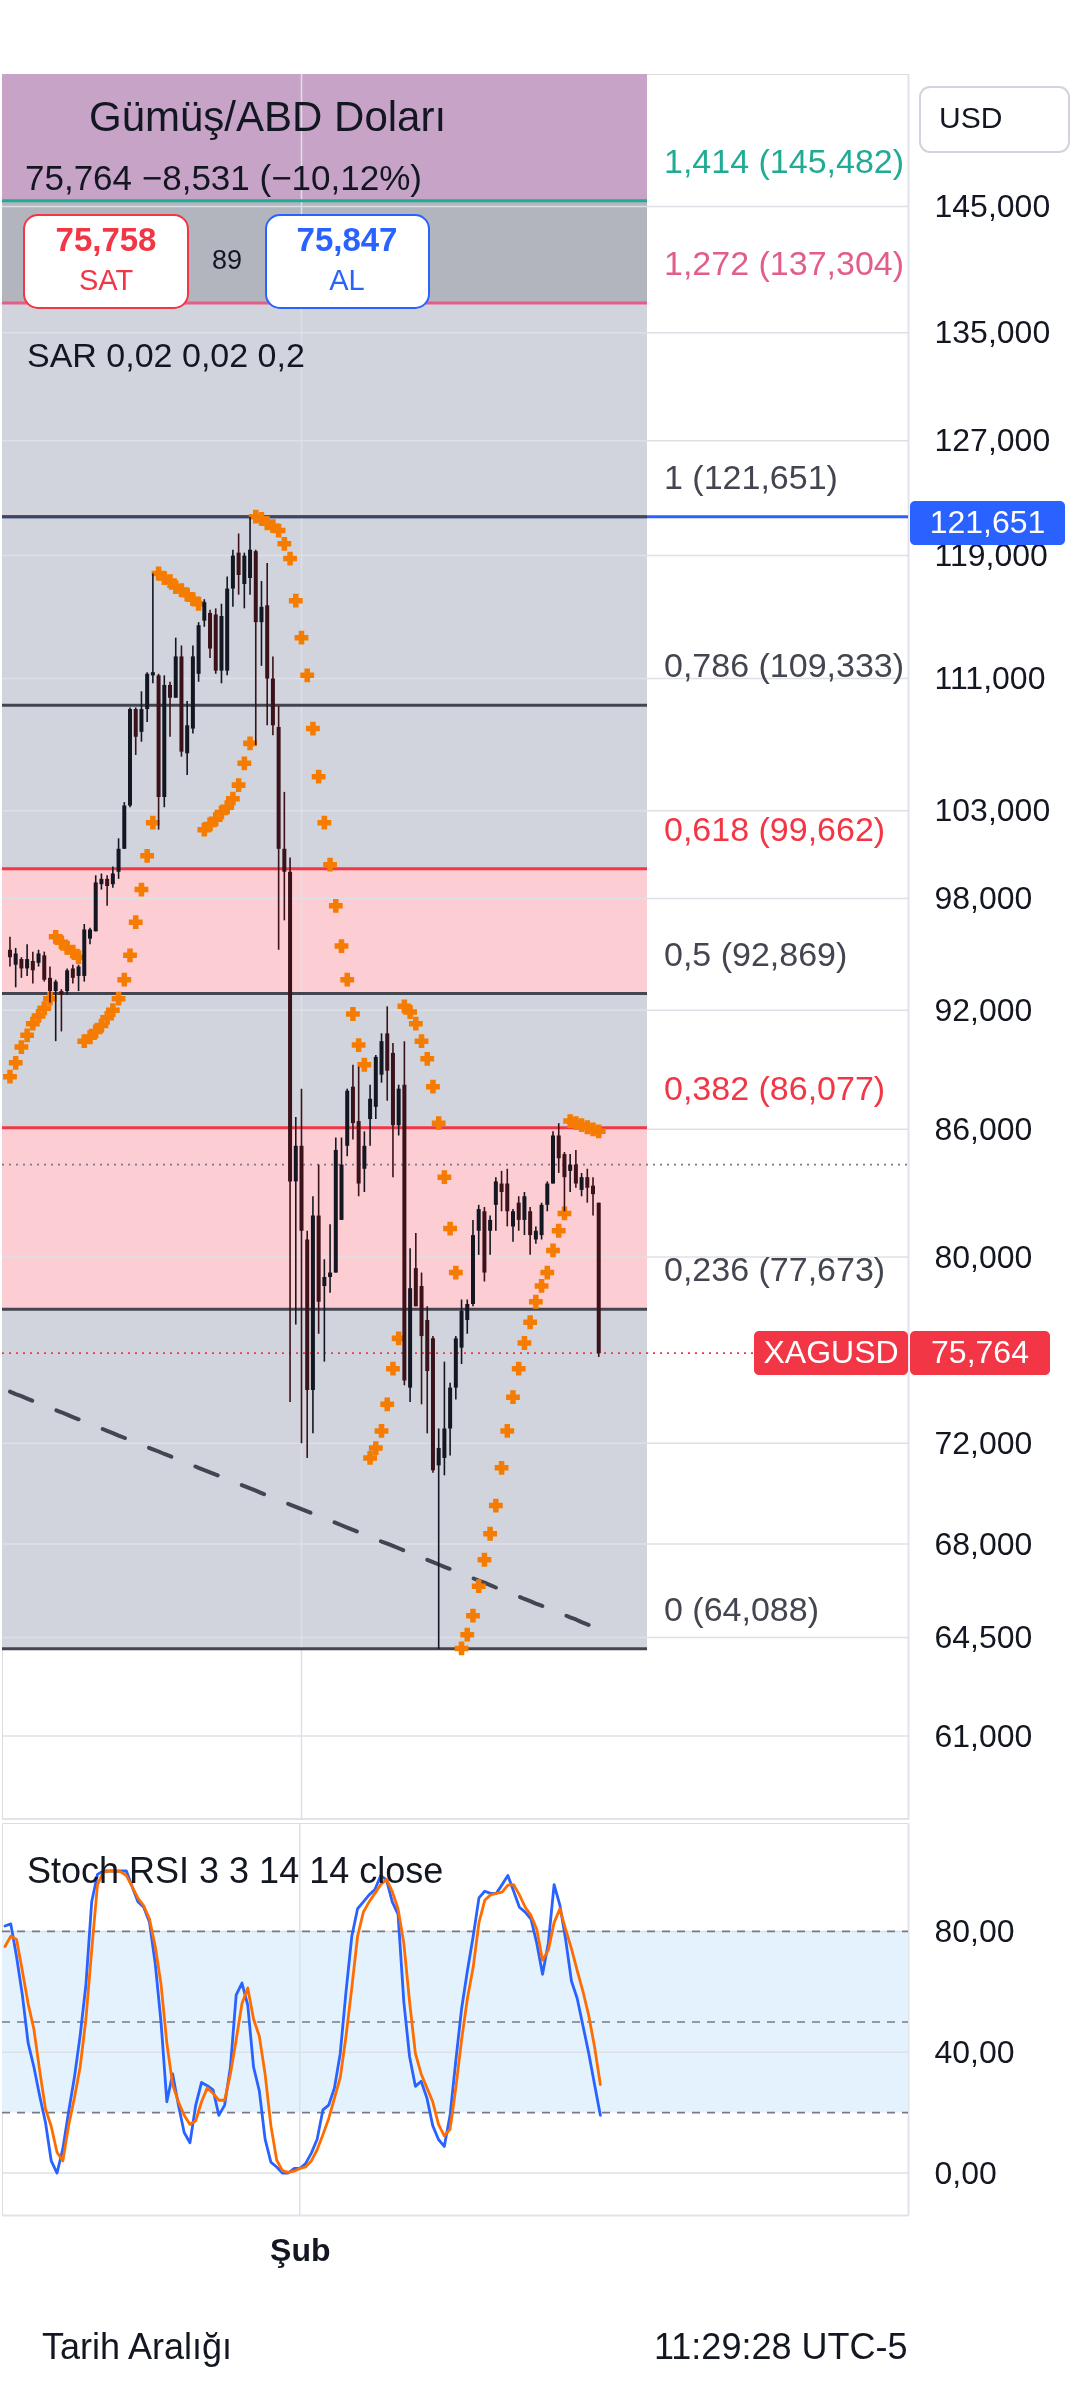 The height and width of the screenshot is (2408, 1080). Describe the element at coordinates (983, 1442) in the screenshot. I see `y-tick-label: 72,000` at that location.